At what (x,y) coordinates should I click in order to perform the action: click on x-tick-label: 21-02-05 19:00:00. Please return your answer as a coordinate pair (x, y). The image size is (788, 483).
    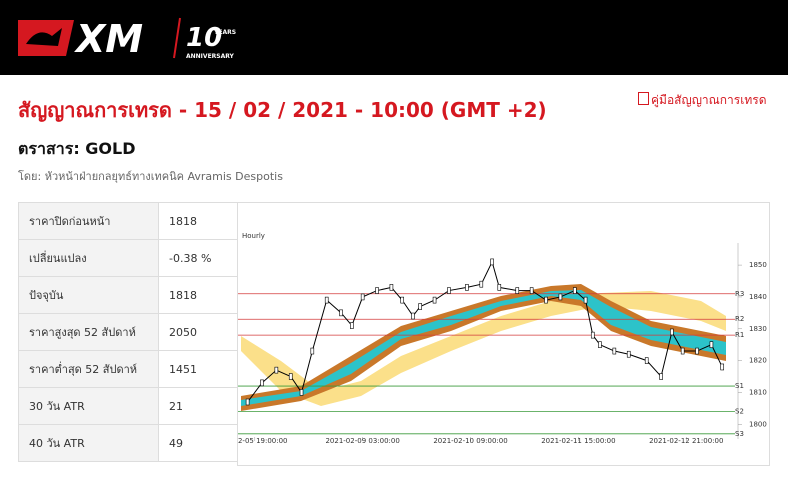
    Looking at the image, I should click on (262, 441).